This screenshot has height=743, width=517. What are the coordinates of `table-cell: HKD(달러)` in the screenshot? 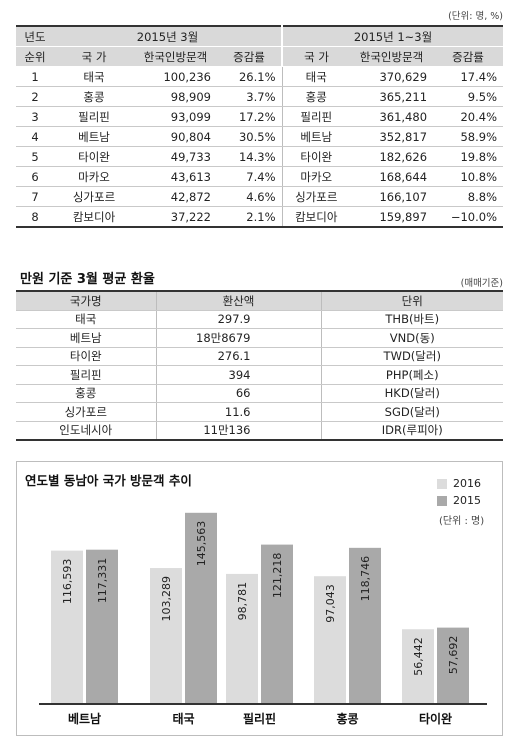 It's located at (411, 393).